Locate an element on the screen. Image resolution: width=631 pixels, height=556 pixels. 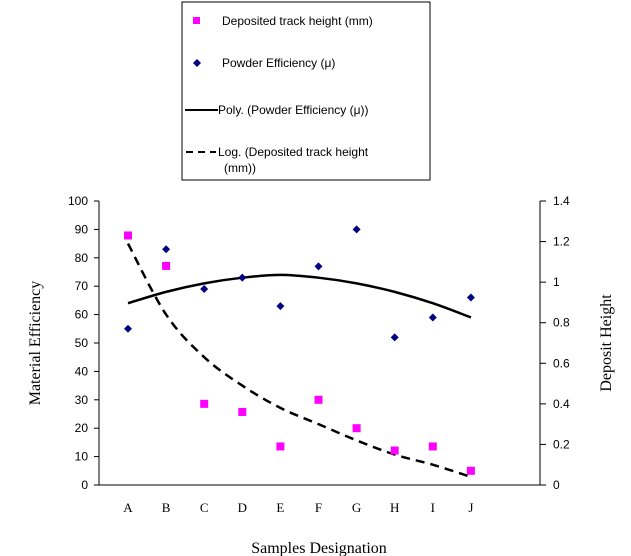
left-tick-label: 70 is located at coordinates (82, 286).